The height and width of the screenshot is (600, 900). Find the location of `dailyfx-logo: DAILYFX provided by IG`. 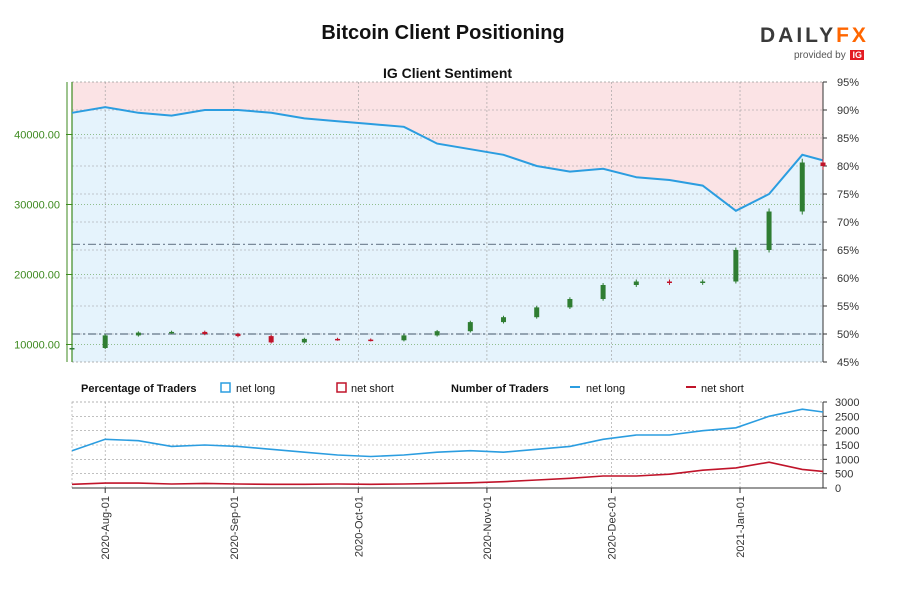

dailyfx-logo: DAILYFX provided by IG is located at coordinates (815, 42).